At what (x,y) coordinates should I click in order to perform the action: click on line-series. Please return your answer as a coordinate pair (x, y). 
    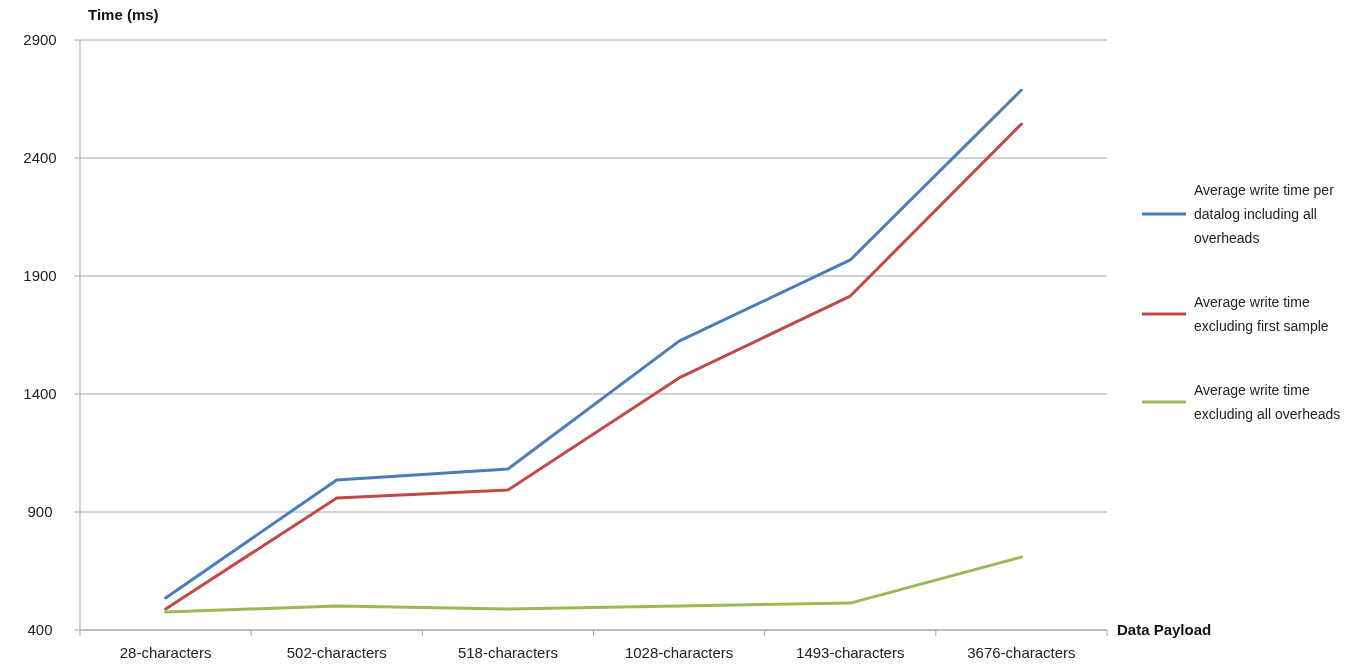
    Looking at the image, I should click on (593, 584).